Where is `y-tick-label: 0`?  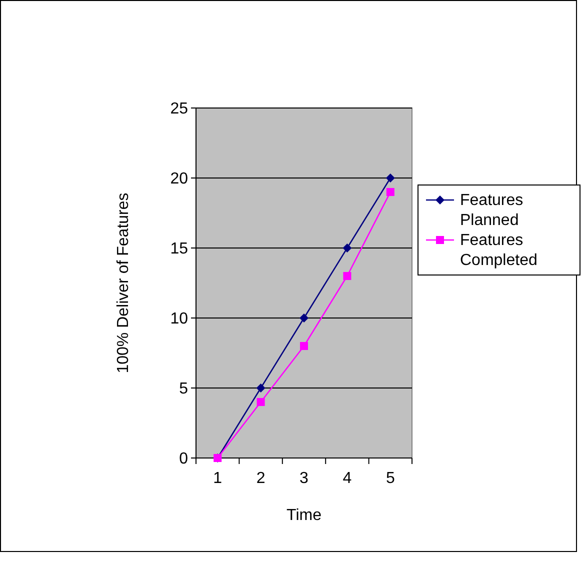
y-tick-label: 0 is located at coordinates (183, 459).